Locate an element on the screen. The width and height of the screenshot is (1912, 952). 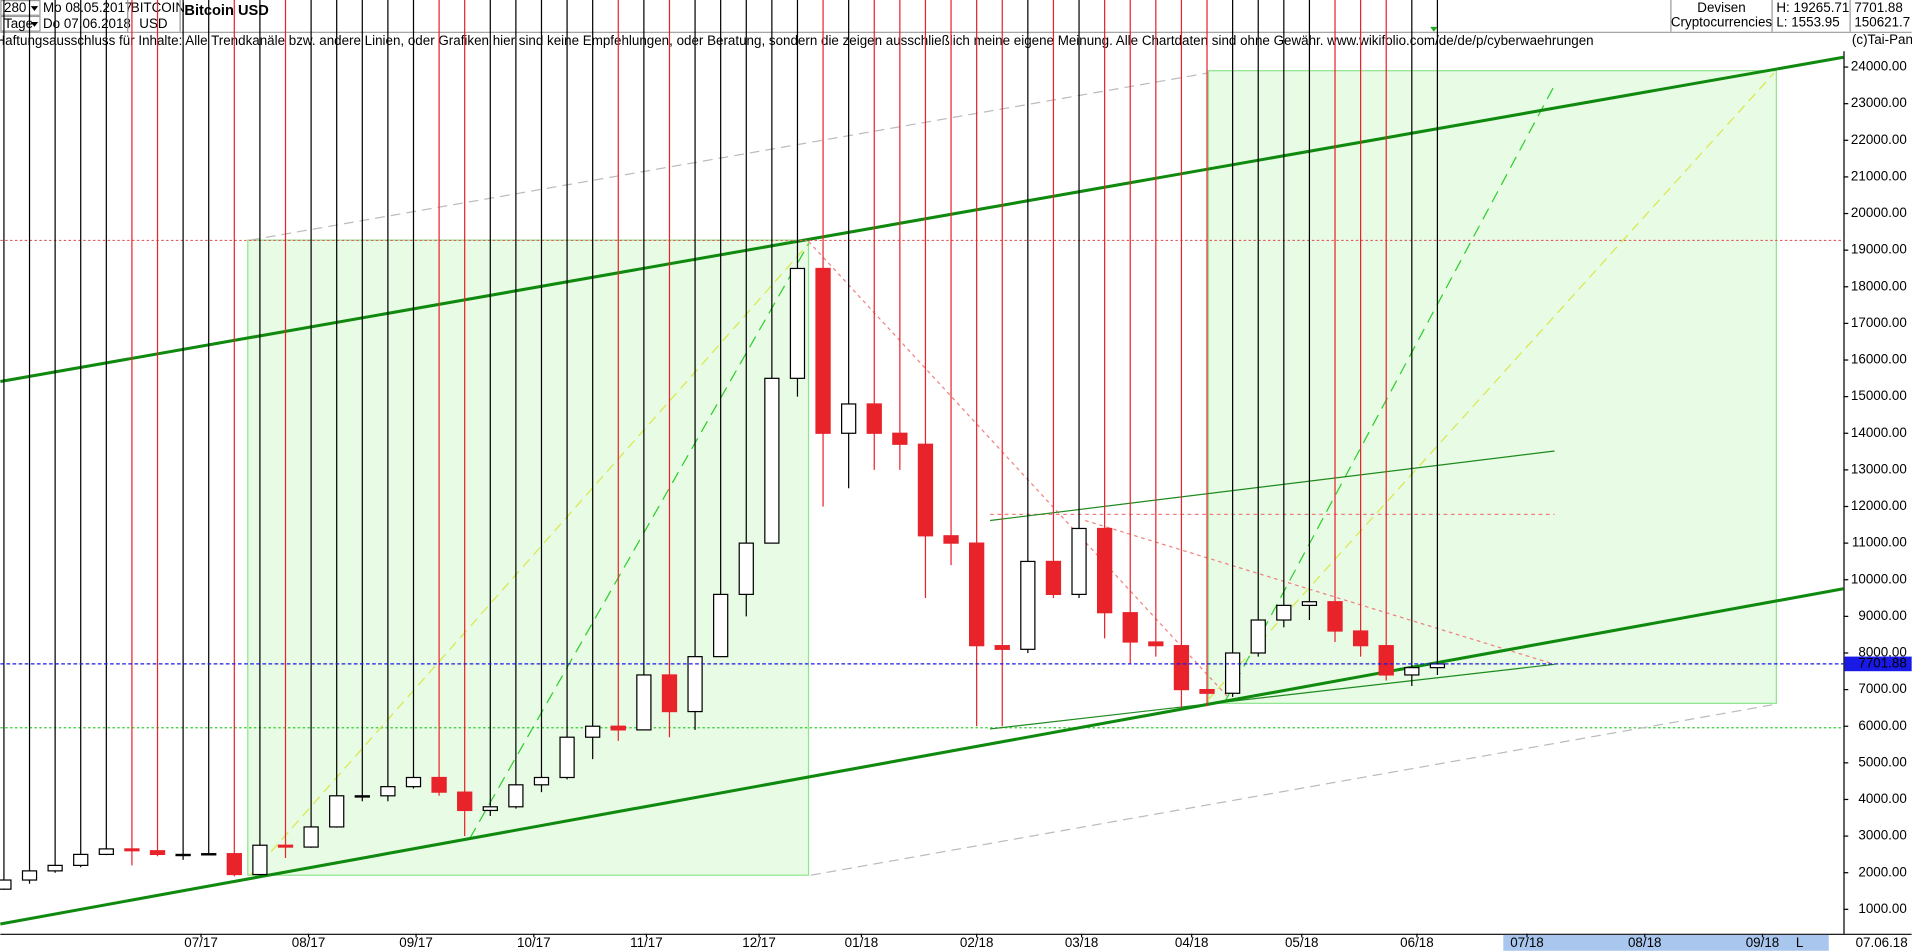
projection-line is located at coordinates (639, 541).